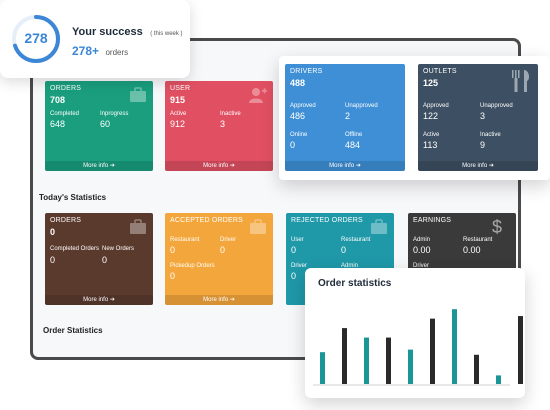 This screenshot has height=410, width=550. Describe the element at coordinates (418, 347) in the screenshot. I see `order-statistics-chart` at that location.